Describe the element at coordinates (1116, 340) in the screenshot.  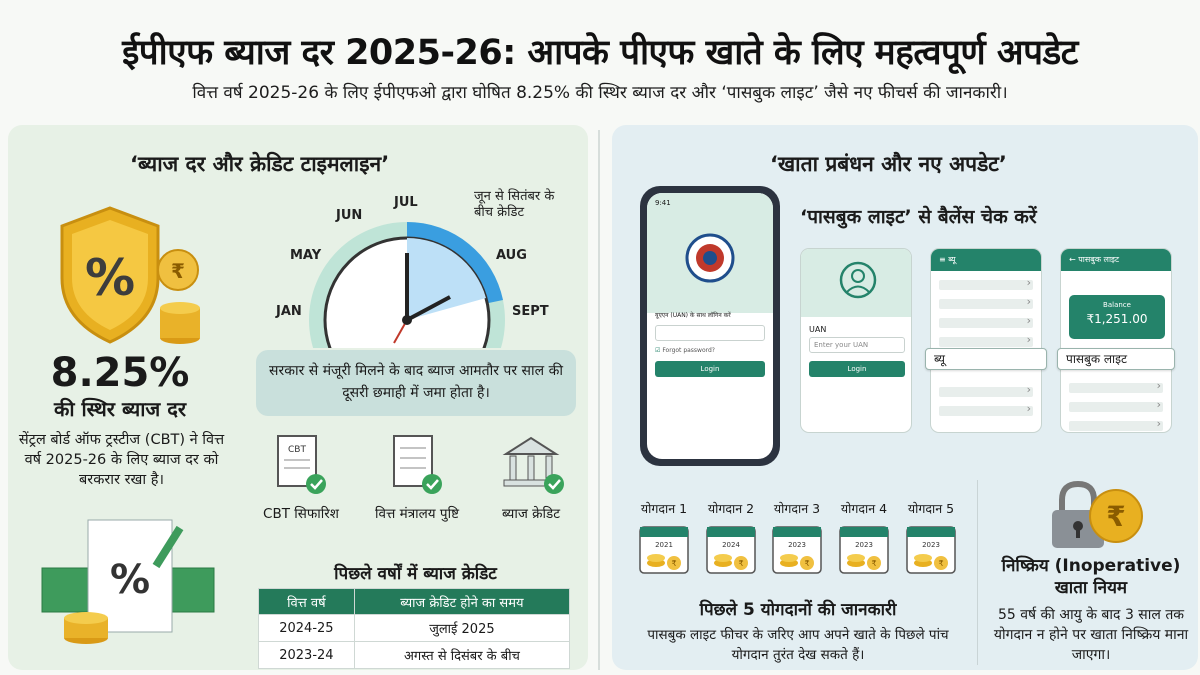
I see `passbook-screen-mockup: ← पासबुक लाइट Balance ₹1,251.00` at that location.